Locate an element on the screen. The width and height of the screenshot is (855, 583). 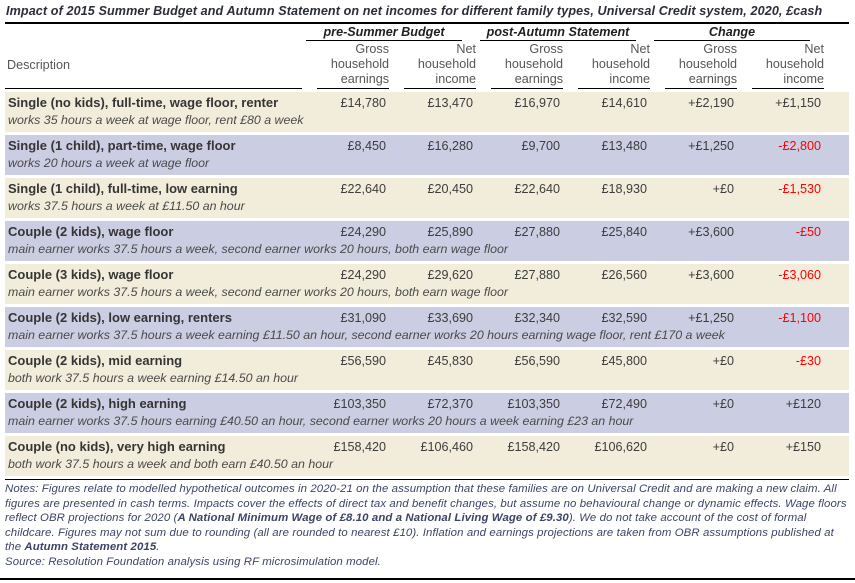
value-cell: -£50 is located at coordinates (808, 232).